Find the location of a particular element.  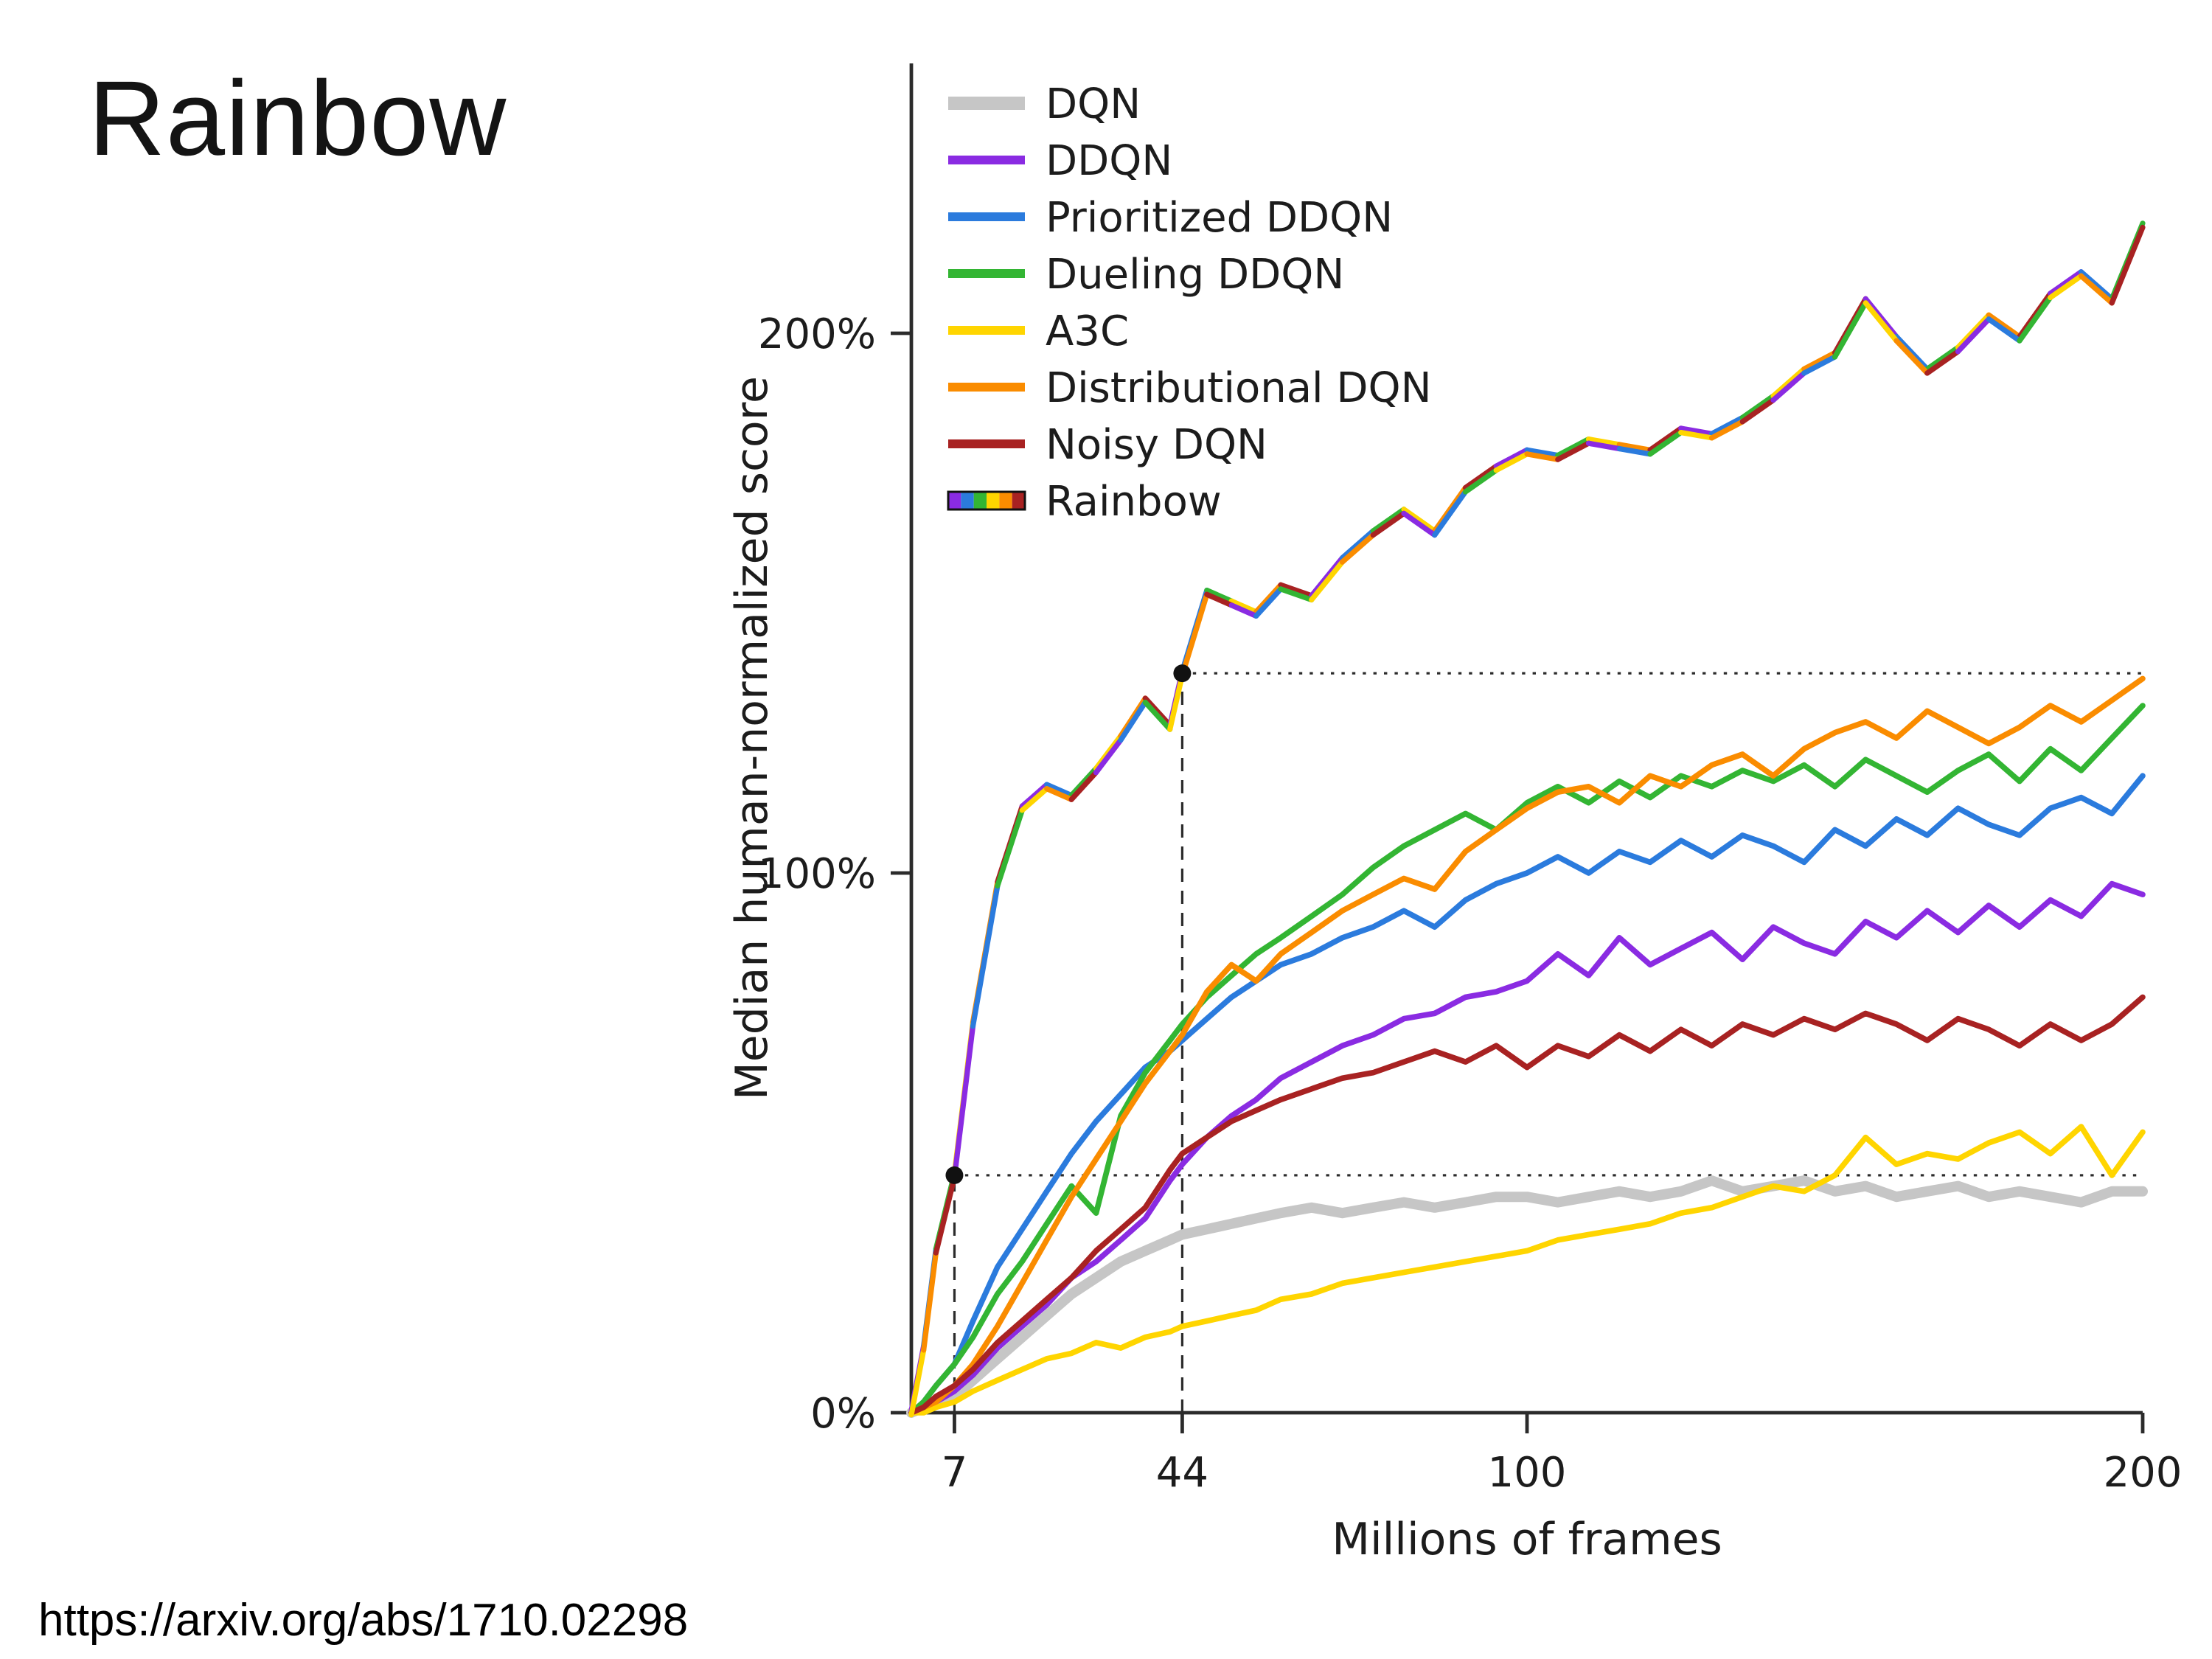

series-line-a3c is located at coordinates (1527, 1270).